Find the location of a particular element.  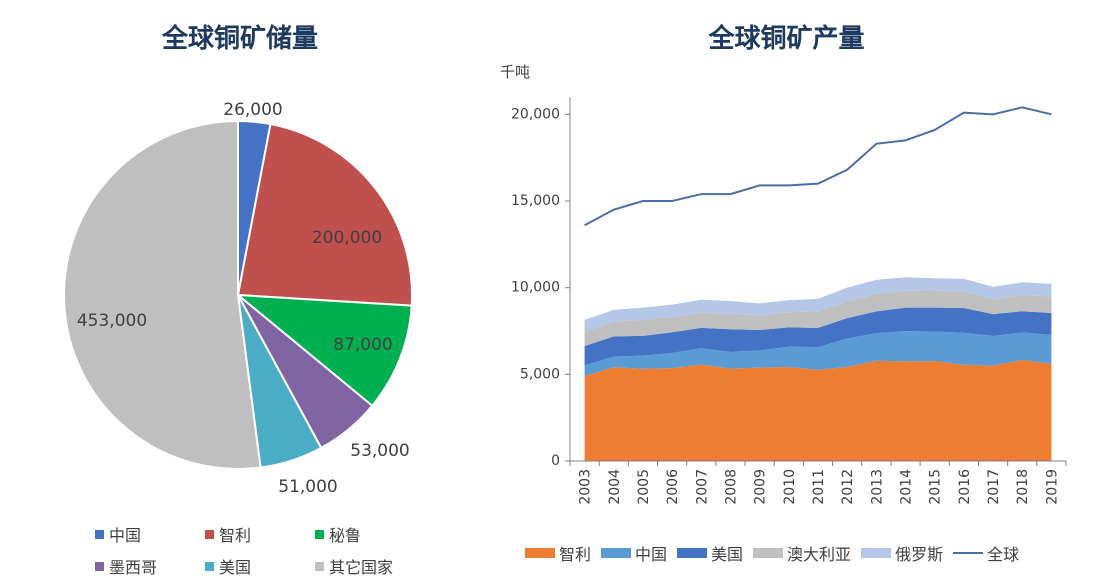

x-tick-label: 2004 is located at coordinates (615, 487).